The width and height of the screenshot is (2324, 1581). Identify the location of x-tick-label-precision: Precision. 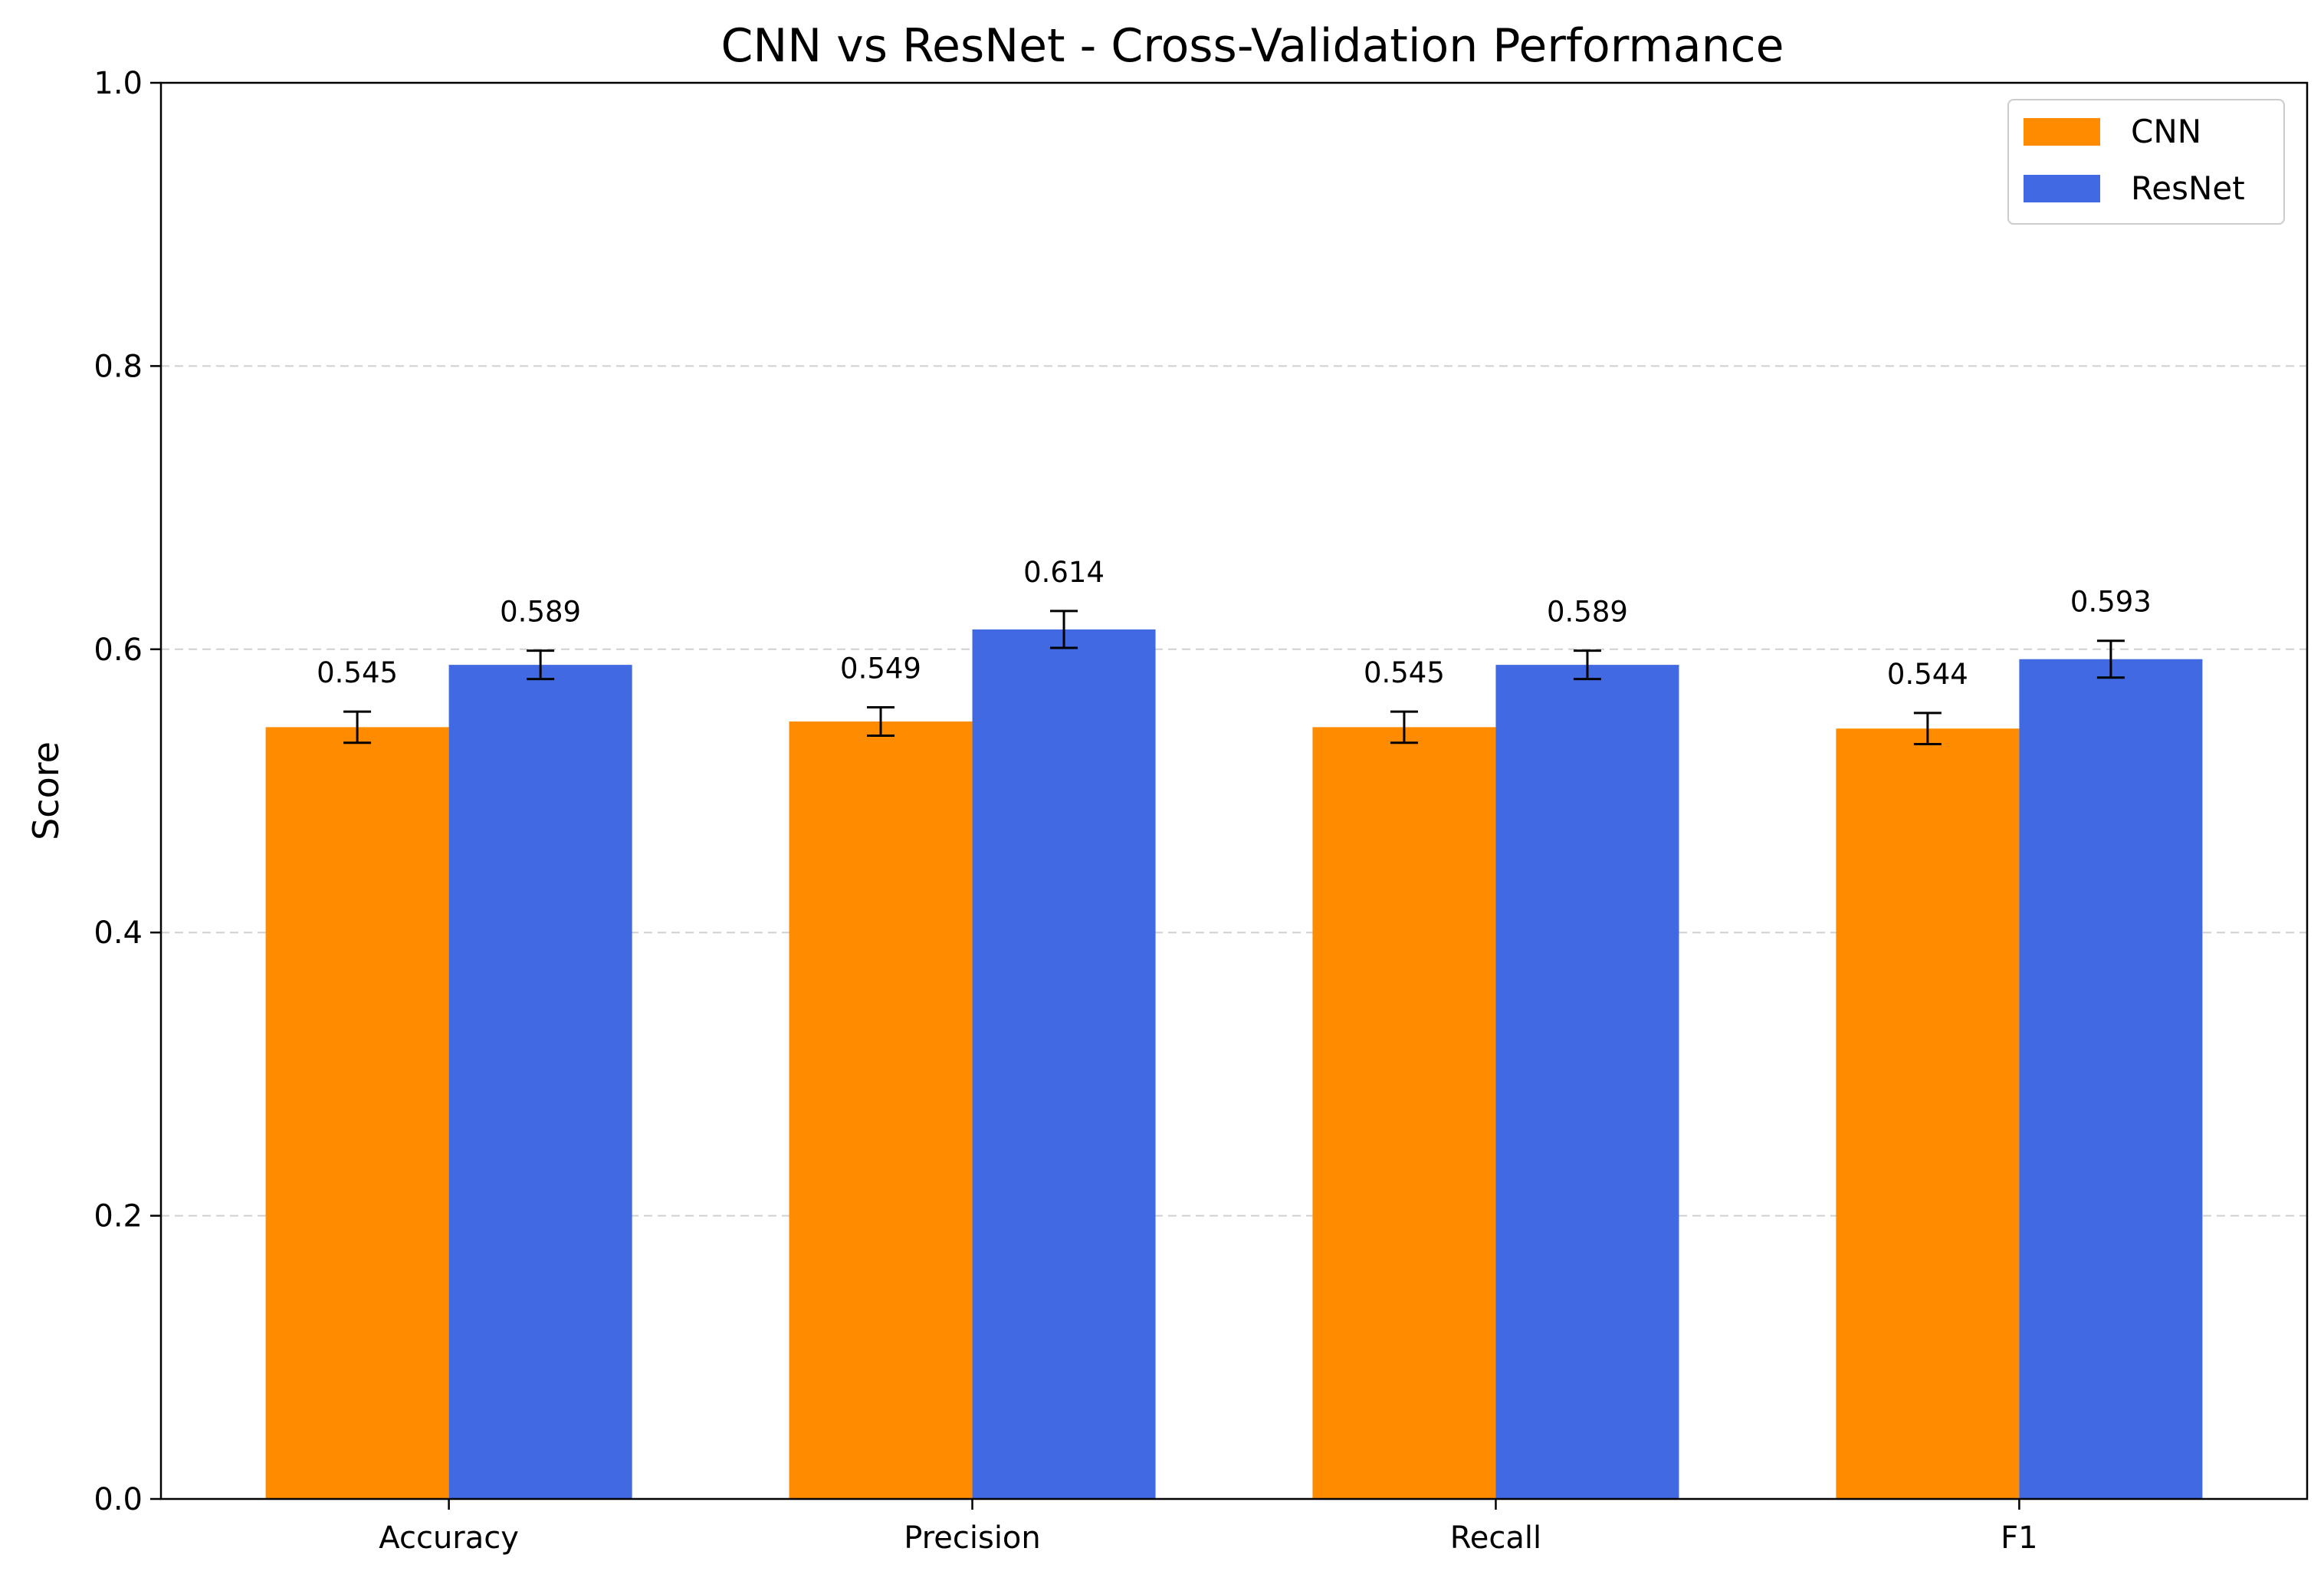
(972, 1538).